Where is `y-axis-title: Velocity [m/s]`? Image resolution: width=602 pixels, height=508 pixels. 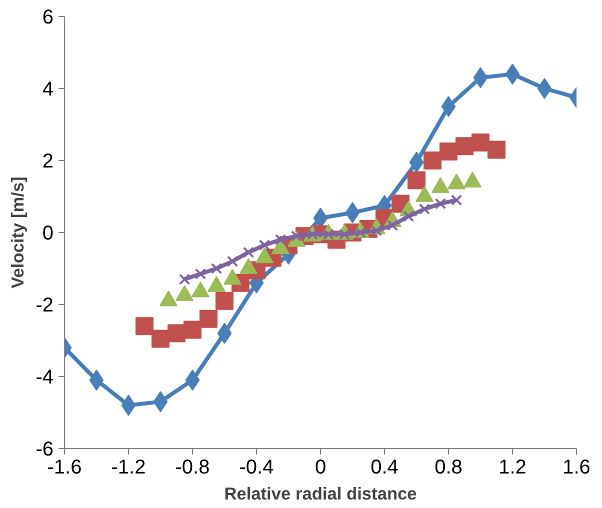
y-axis-title: Velocity [m/s] is located at coordinates (18, 232).